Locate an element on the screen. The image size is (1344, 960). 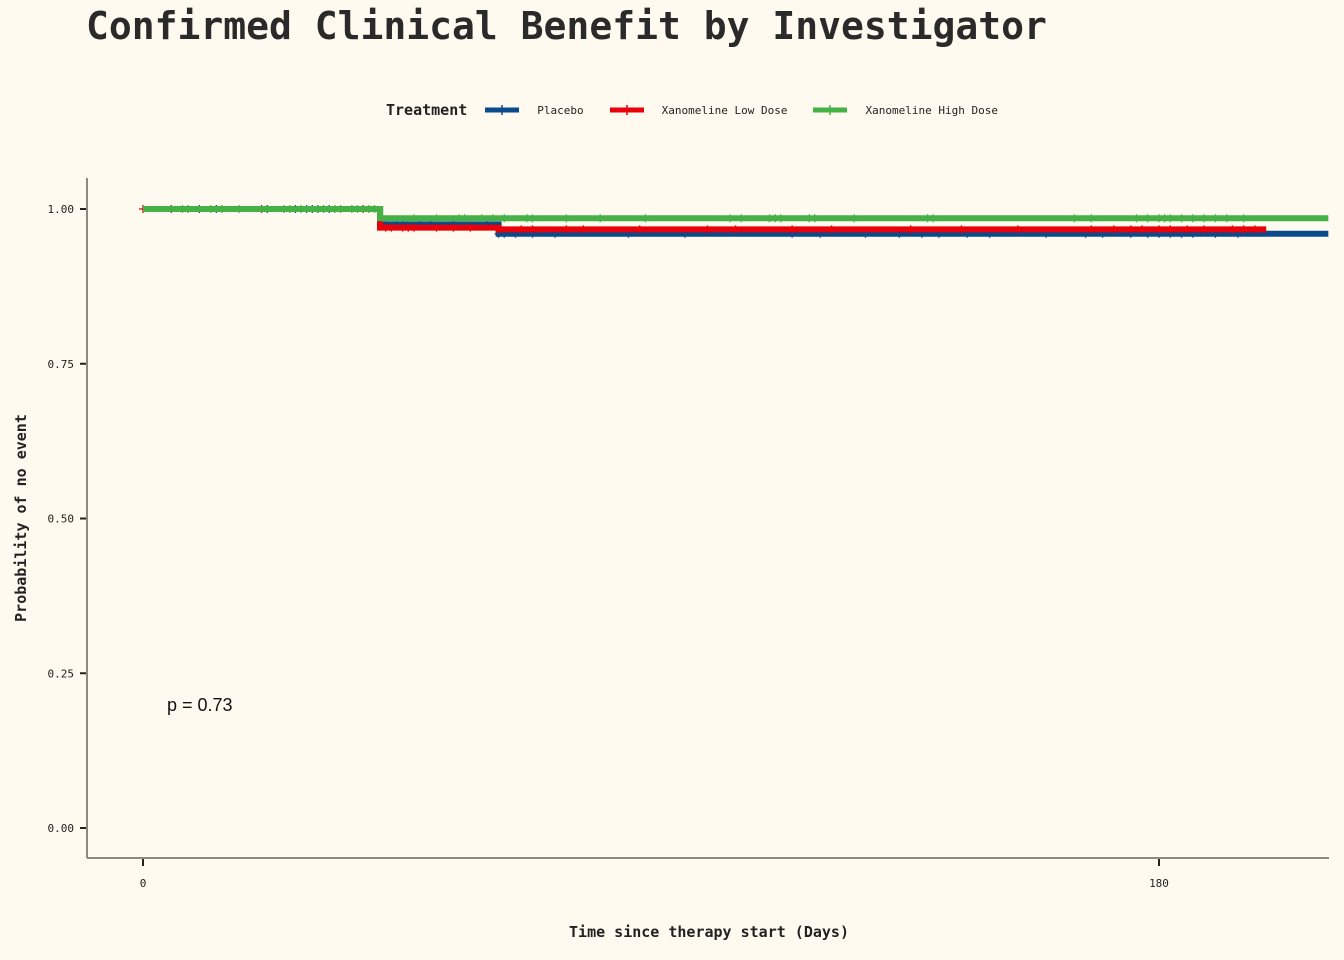
legend-item-high-dose: Xanomeline High Dose is located at coordinates (904, 110).